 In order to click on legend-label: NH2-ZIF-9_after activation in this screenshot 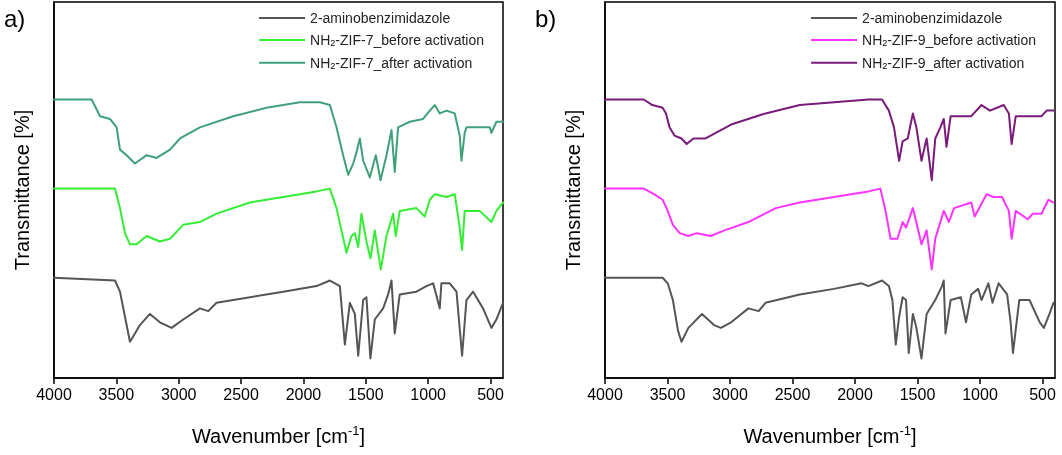, I will do `click(943, 62)`.